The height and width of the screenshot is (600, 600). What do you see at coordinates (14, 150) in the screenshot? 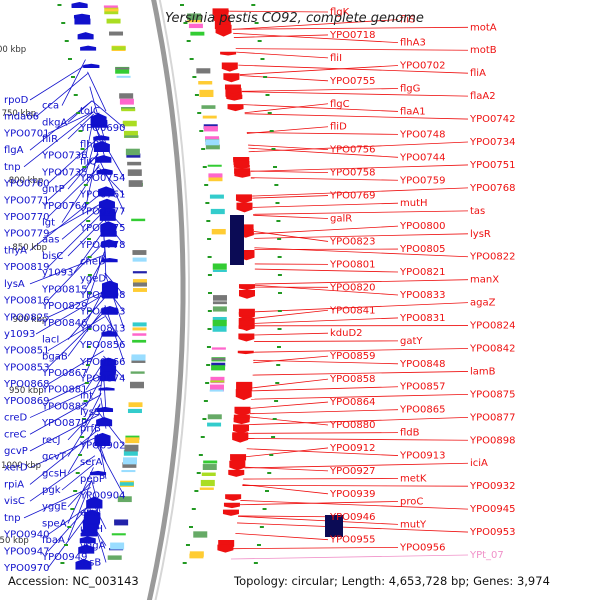
I see `gene-label-reverse: flgA` at bounding box center [14, 150].